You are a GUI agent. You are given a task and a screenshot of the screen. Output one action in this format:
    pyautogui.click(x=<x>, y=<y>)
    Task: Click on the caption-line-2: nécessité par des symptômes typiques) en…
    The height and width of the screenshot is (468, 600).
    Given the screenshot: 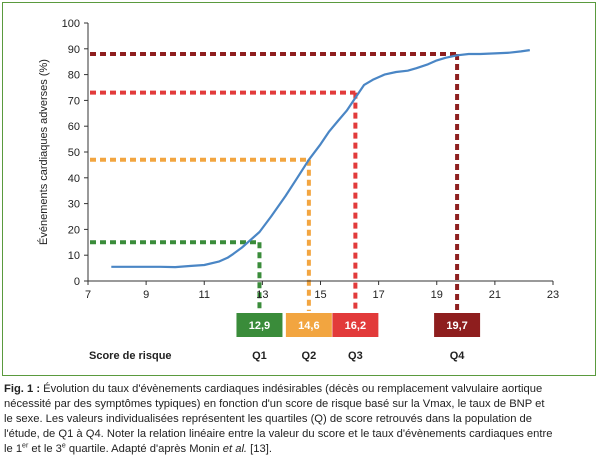 What is the action you would take?
    pyautogui.click(x=274, y=404)
    